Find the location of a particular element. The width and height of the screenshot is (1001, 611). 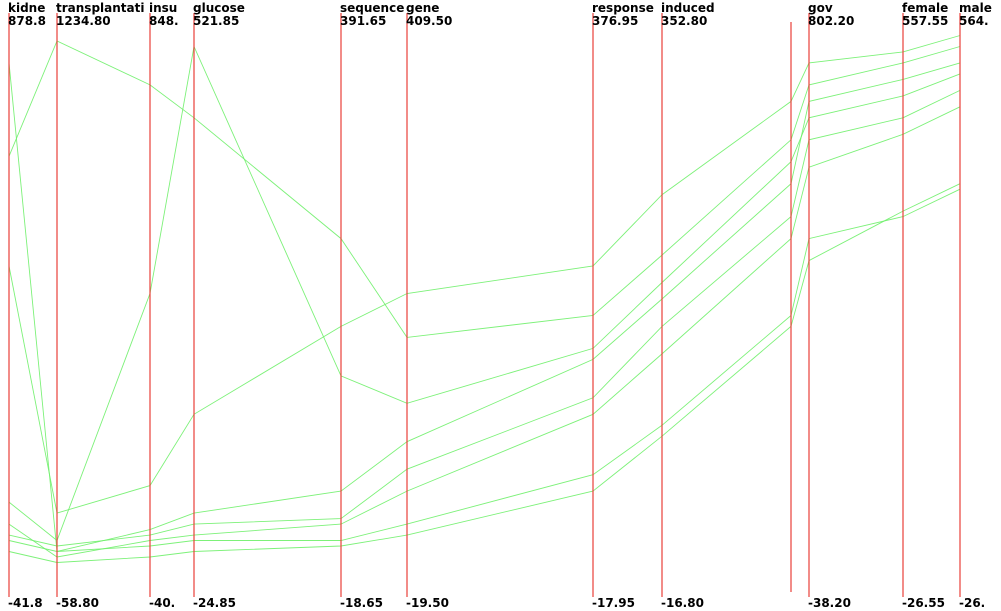

axis-max-label-11: 564. is located at coordinates (974, 21).